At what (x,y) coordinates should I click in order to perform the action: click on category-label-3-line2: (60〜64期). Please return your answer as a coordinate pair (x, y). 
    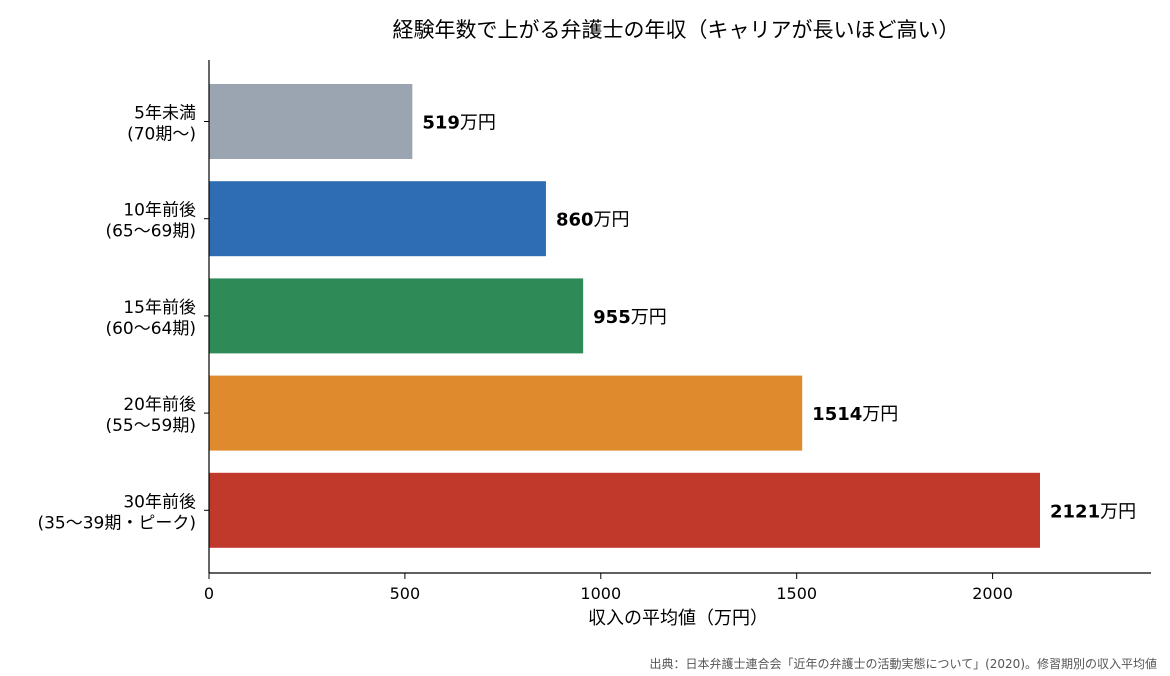
    Looking at the image, I should click on (150, 329).